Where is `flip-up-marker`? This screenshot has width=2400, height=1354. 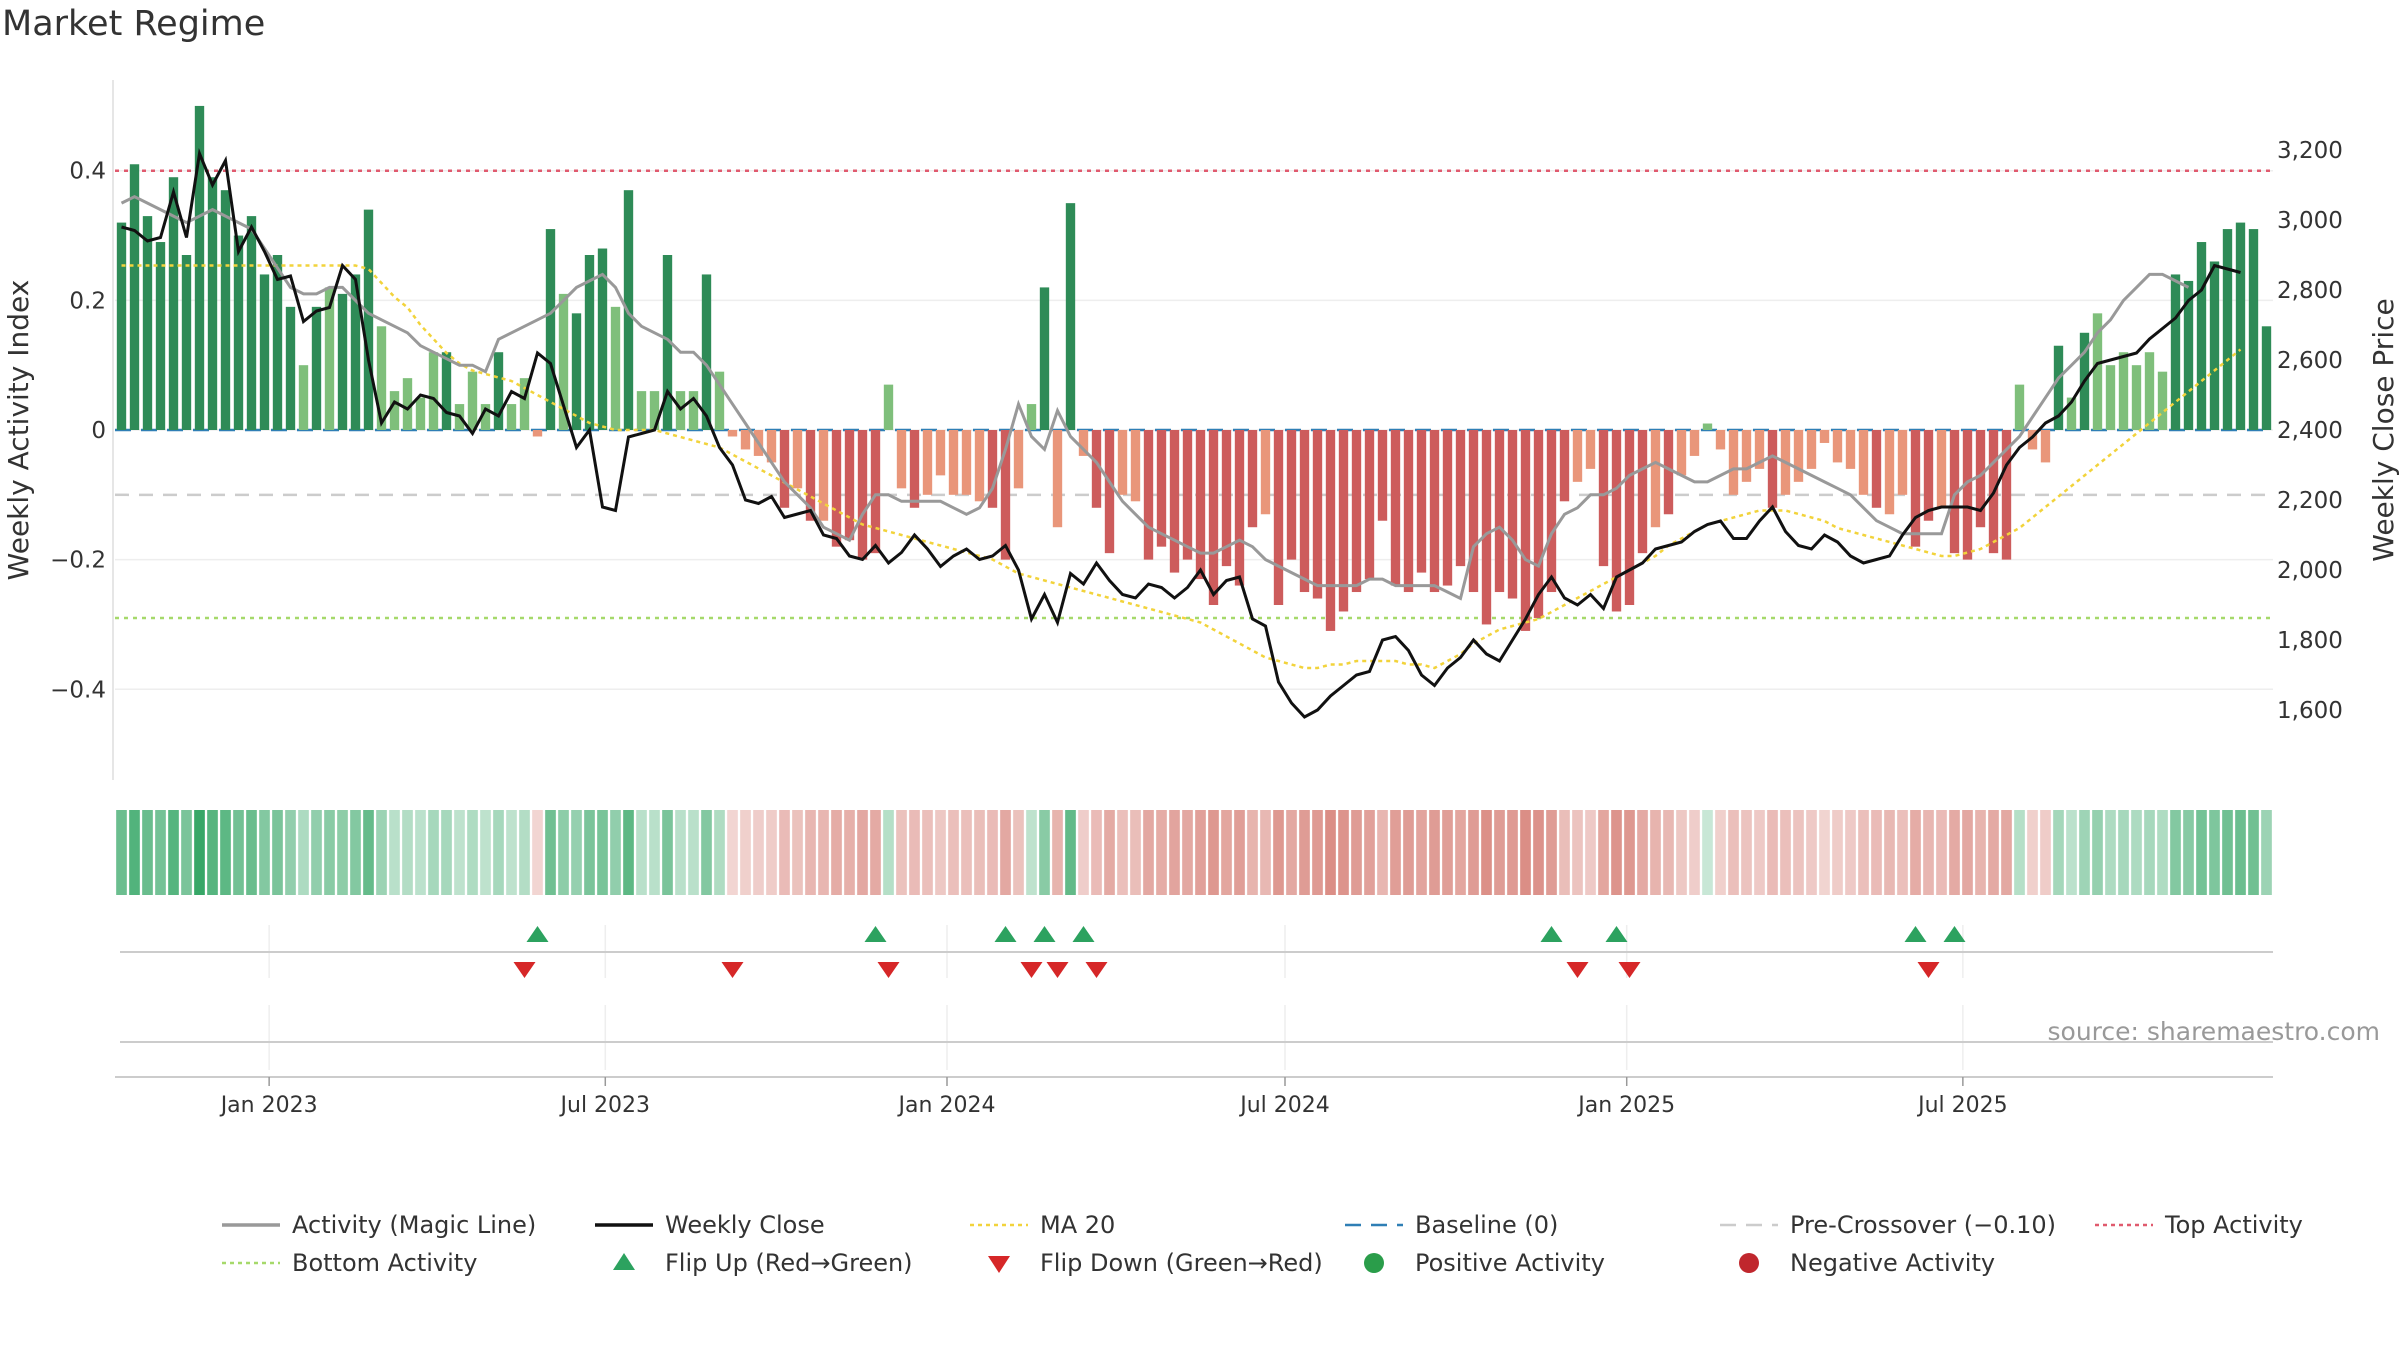 flip-up-marker is located at coordinates (1954, 934).